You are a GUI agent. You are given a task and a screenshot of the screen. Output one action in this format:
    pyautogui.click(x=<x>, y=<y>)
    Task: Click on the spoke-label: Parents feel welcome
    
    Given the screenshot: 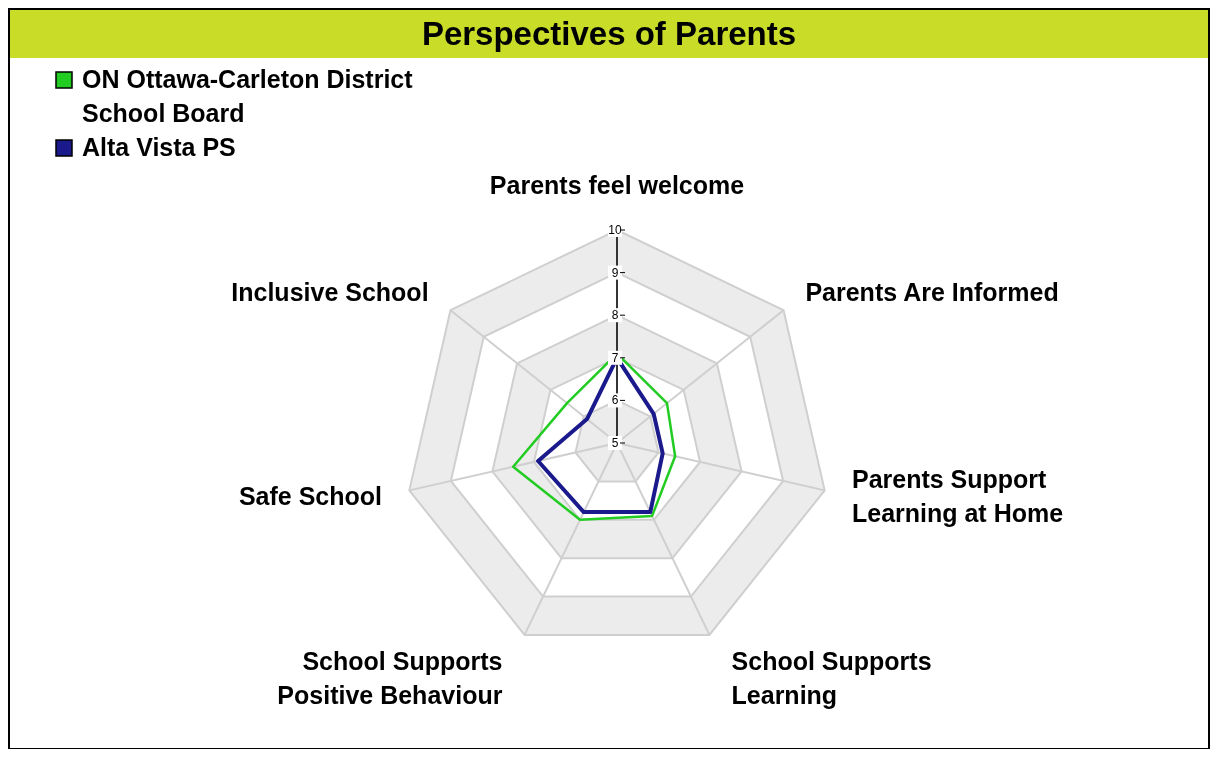 What is the action you would take?
    pyautogui.click(x=617, y=185)
    